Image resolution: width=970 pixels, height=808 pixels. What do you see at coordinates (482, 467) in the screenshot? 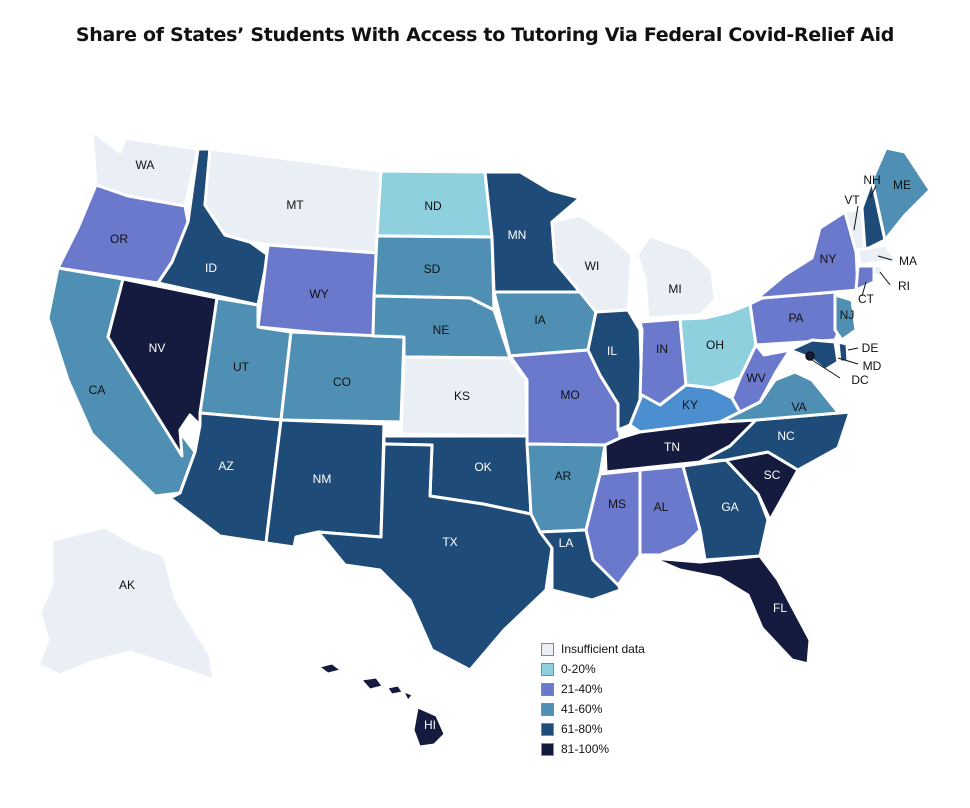
I see `label-OK: OK` at bounding box center [482, 467].